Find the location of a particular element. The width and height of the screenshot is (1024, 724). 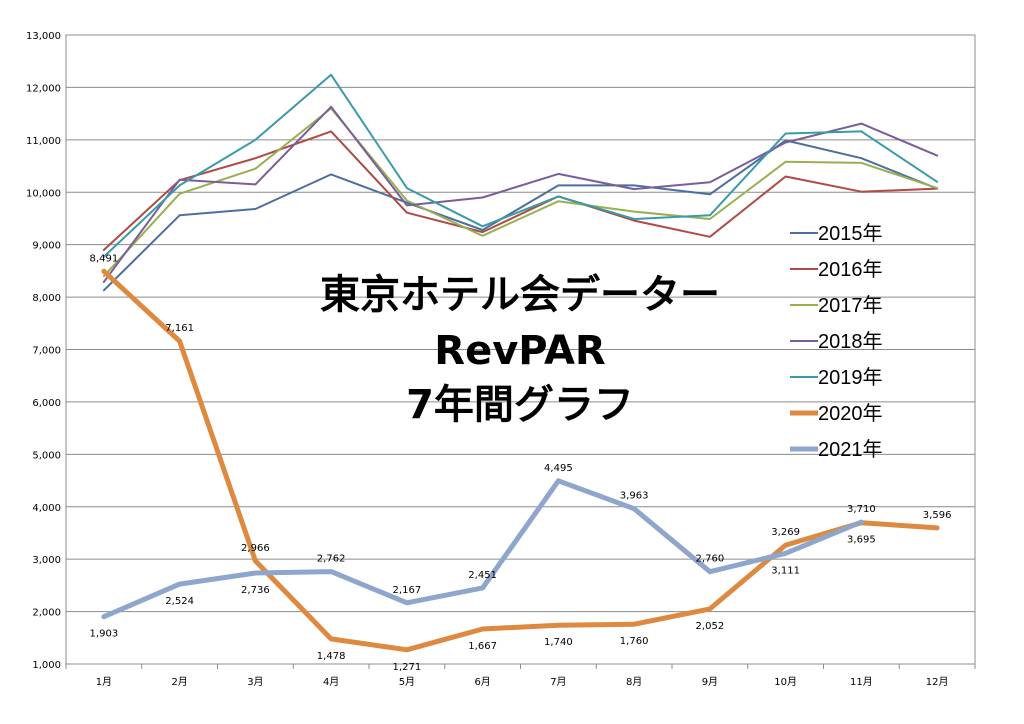

y-tick-label: 2,000 is located at coordinates (46, 613).